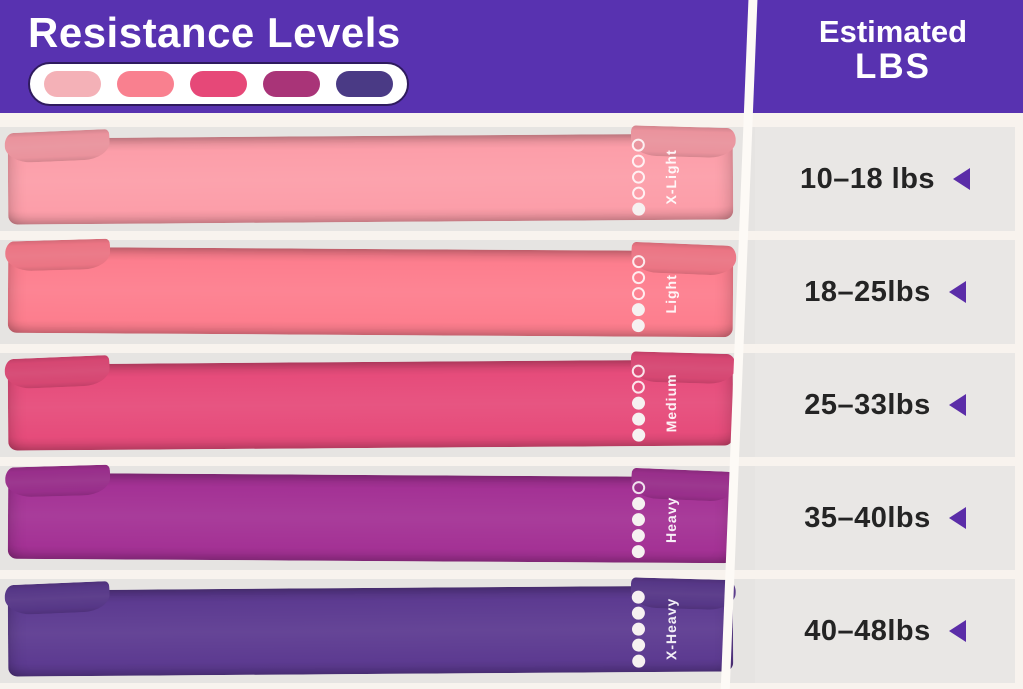  I want to click on band-panel: Heavy, so click(377, 518).